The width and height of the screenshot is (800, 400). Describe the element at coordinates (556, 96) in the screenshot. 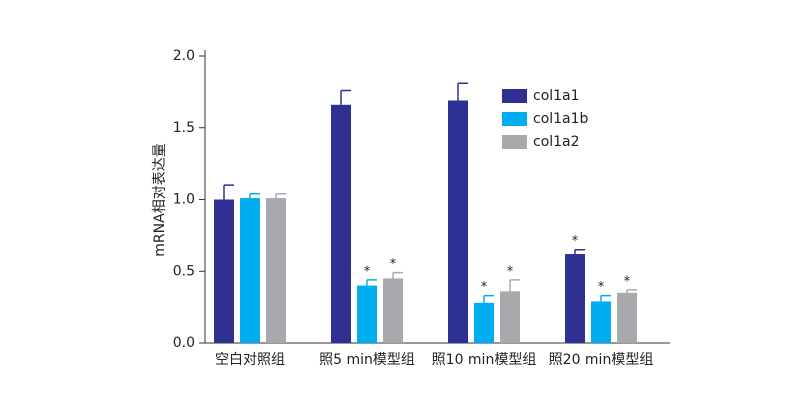

I see `legend-label: col1a1` at that location.